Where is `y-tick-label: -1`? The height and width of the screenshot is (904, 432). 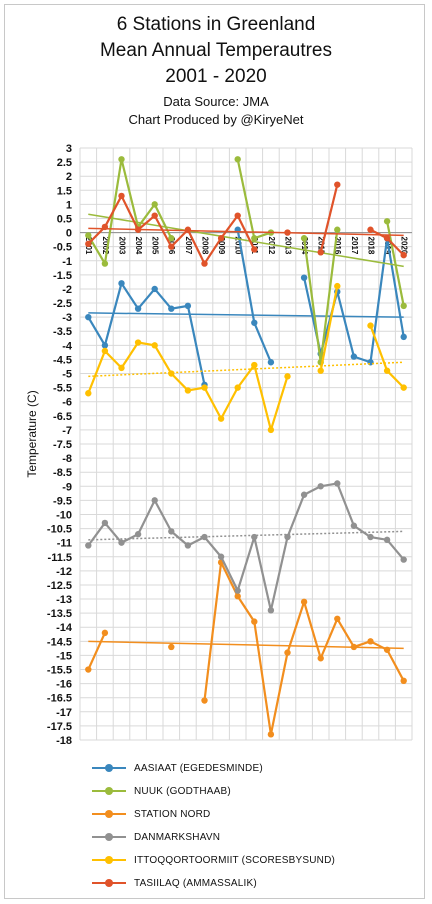 y-tick-label: -1 is located at coordinates (67, 262).